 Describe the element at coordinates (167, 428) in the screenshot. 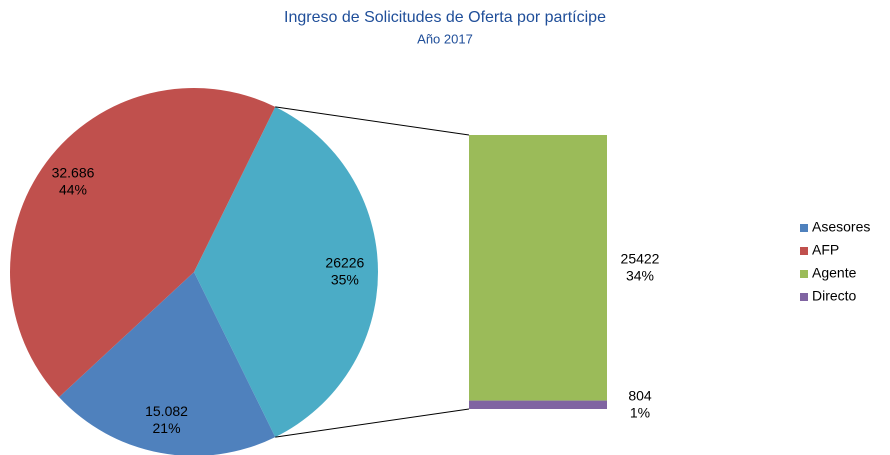

I see `pie-percent-label: 21%` at that location.